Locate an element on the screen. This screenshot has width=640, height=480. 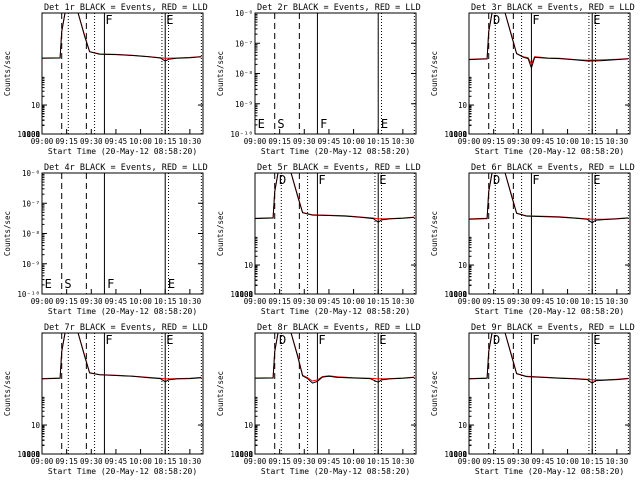
det6-ytick-label-2: 100 is located at coordinates (460, 294).